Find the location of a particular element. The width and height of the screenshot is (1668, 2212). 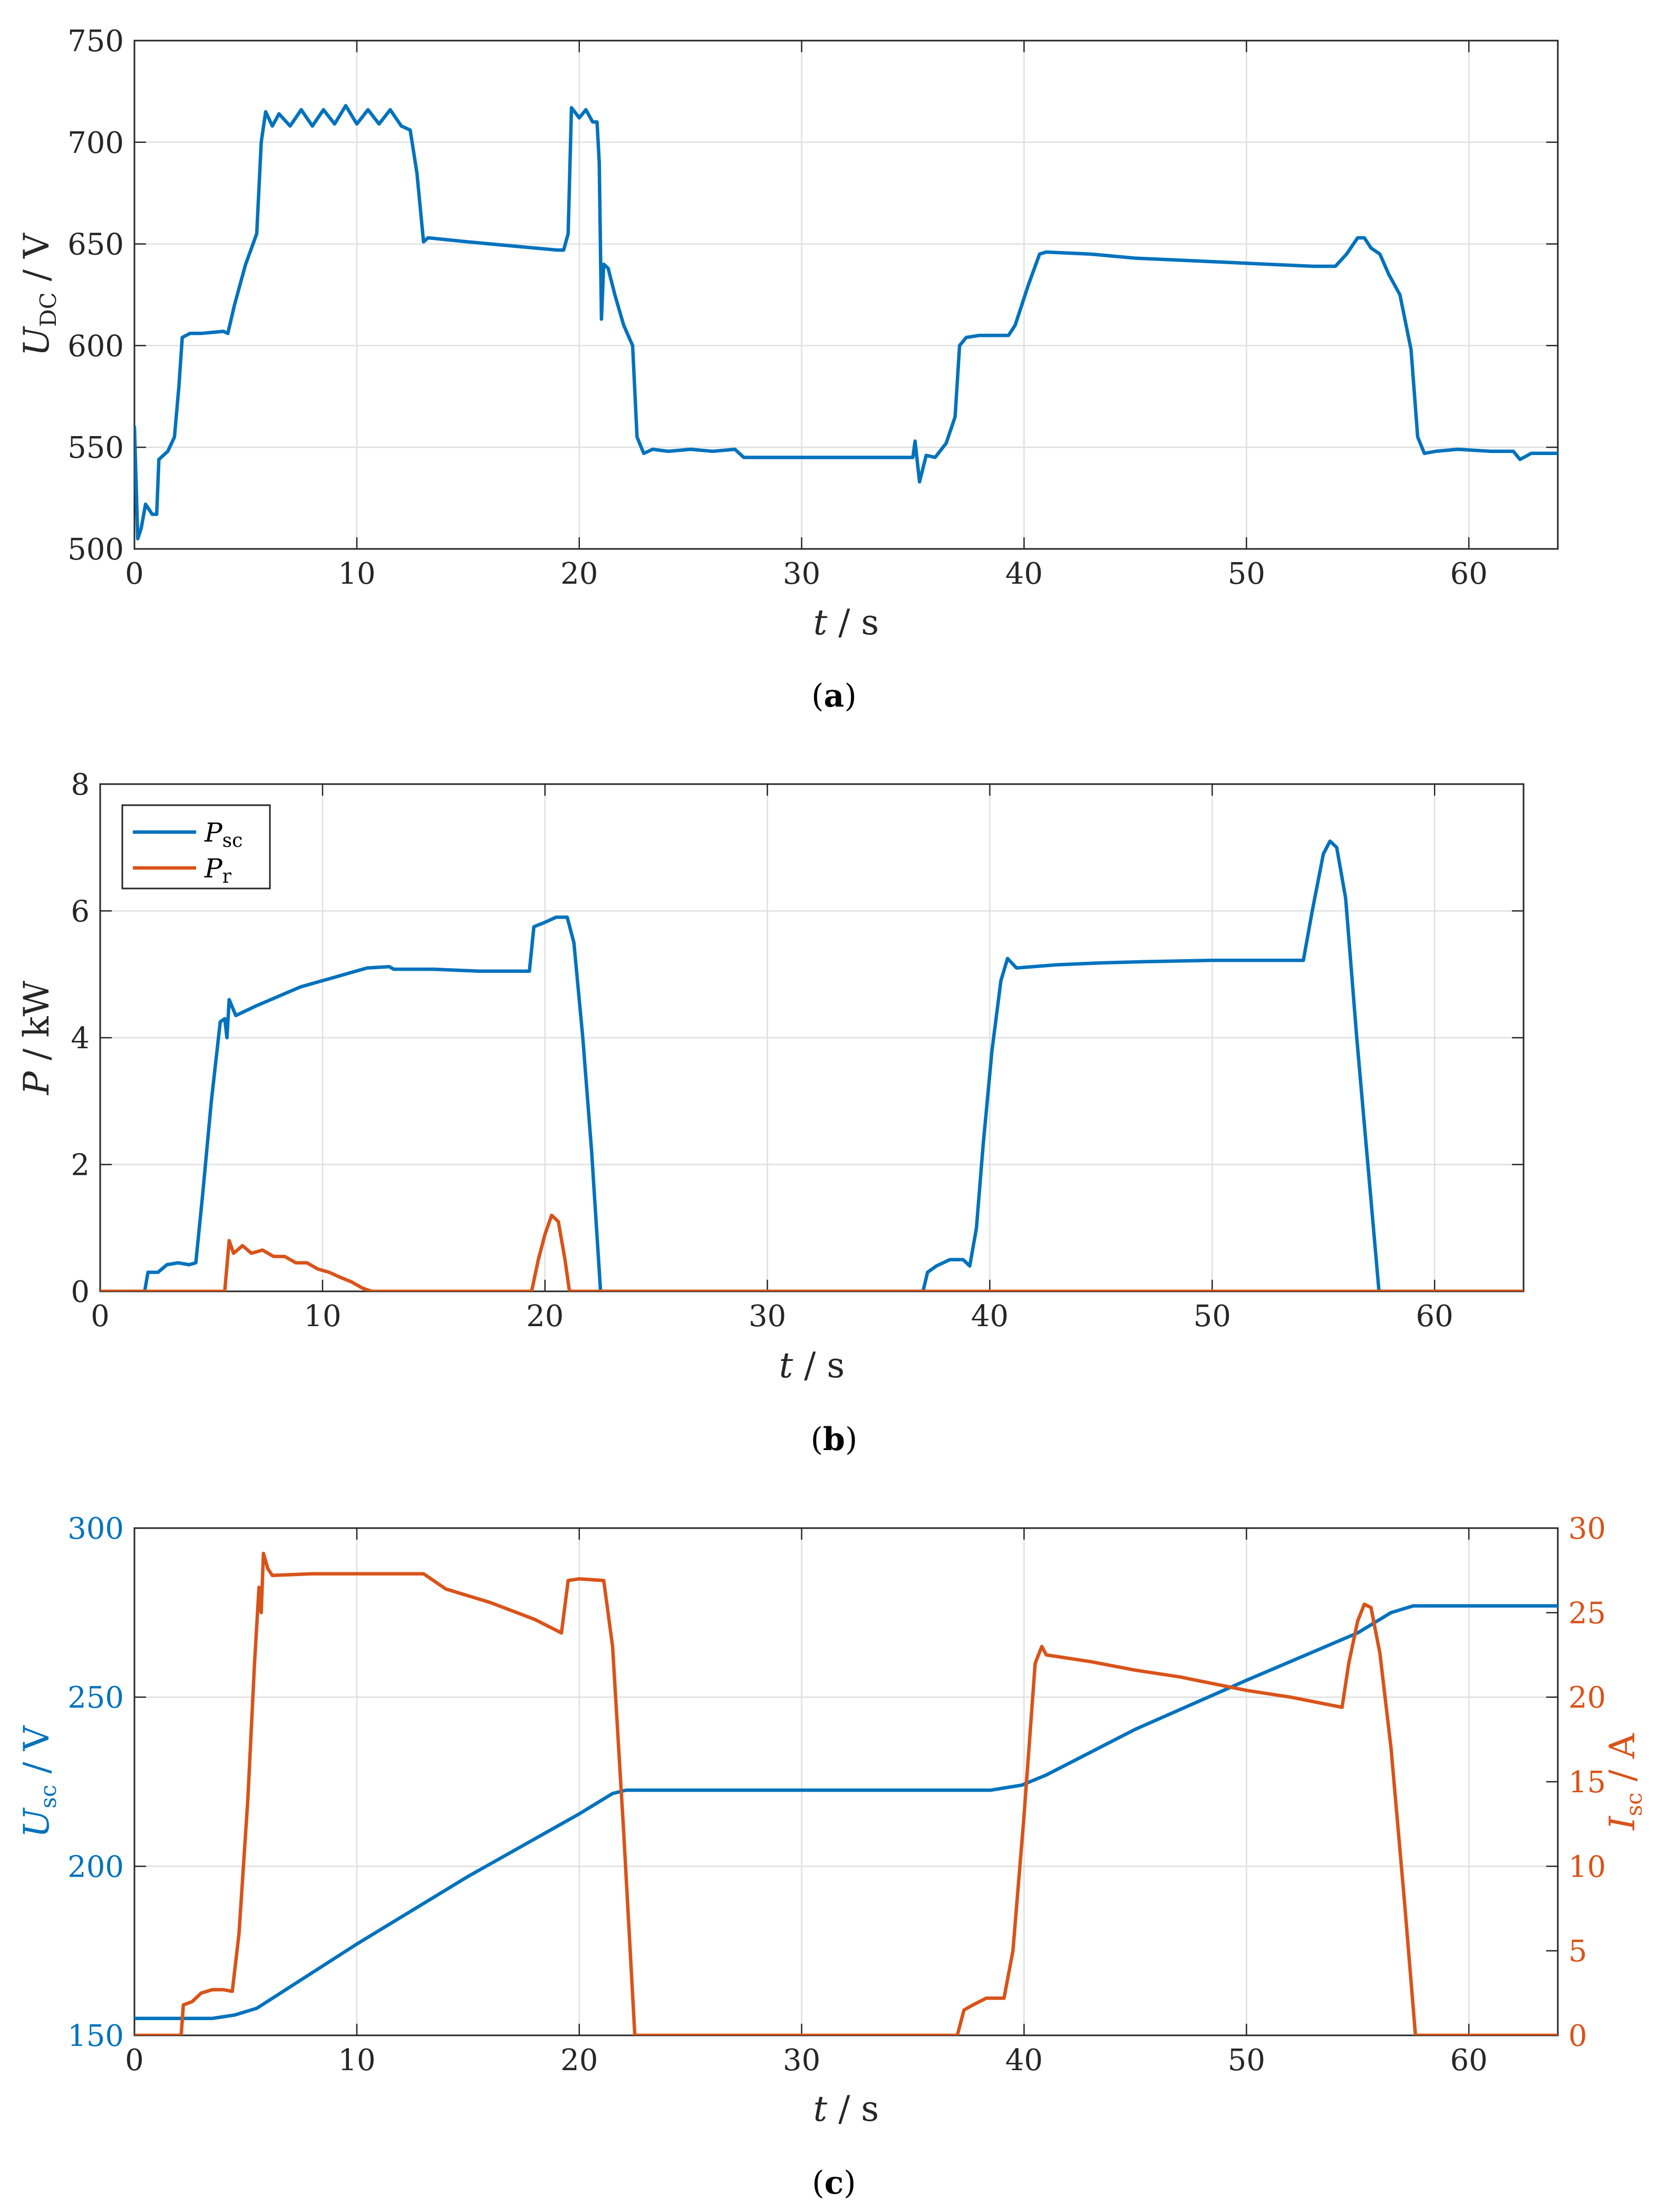

y-right-tick-label: 0 is located at coordinates (1577, 2036).